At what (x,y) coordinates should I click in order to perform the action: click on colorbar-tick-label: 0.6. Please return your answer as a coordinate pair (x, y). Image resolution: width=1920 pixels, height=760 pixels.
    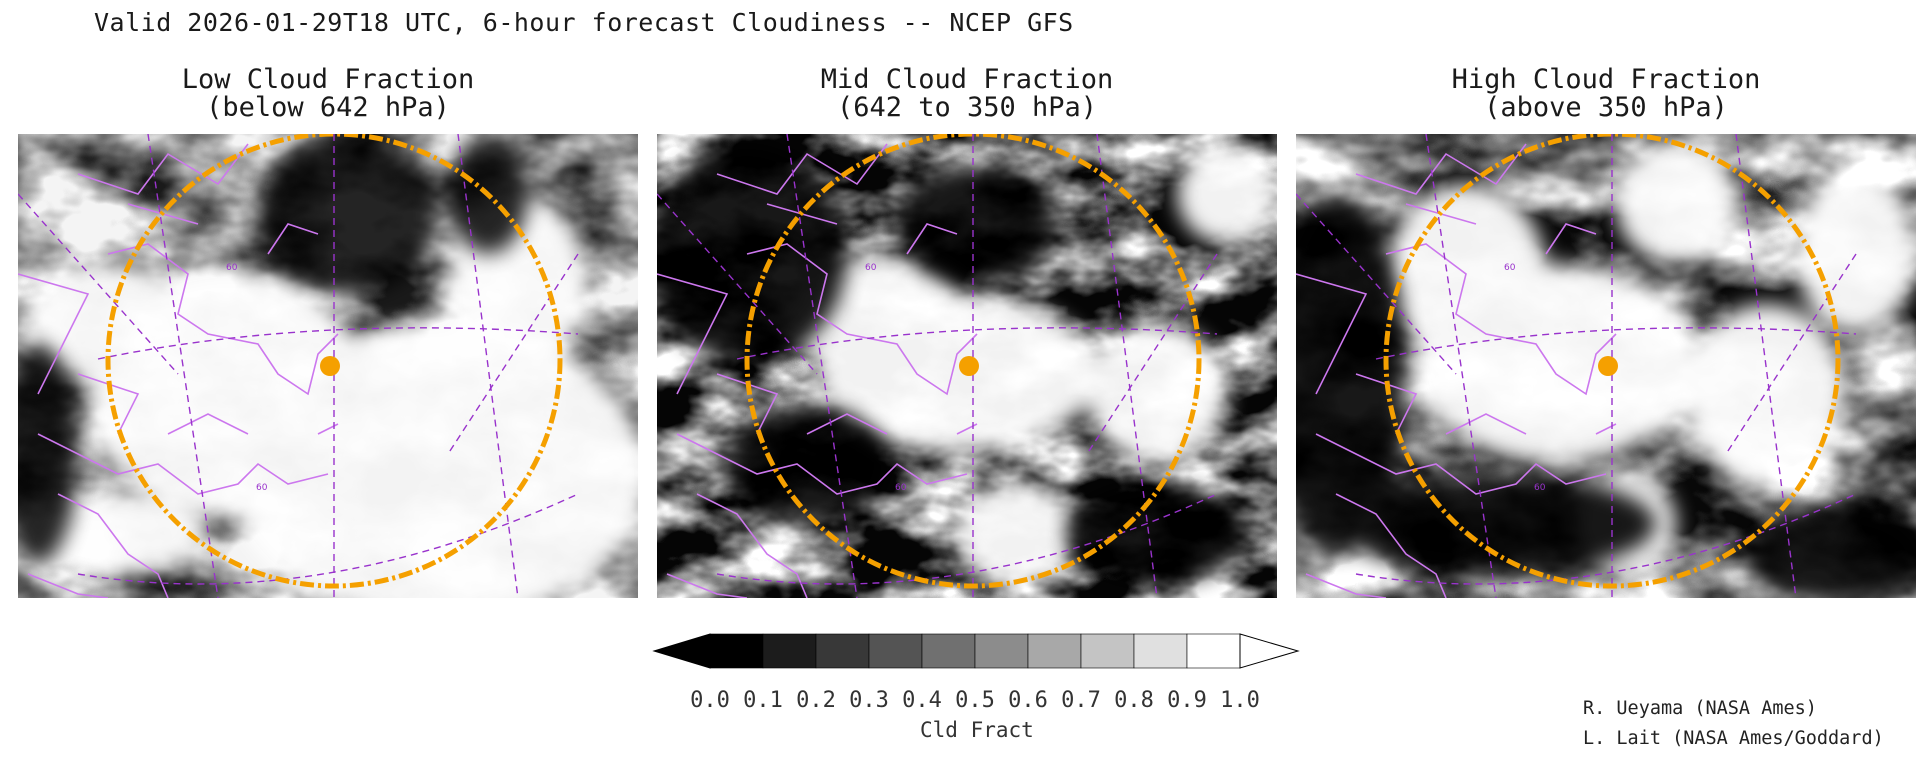
    Looking at the image, I should click on (1028, 700).